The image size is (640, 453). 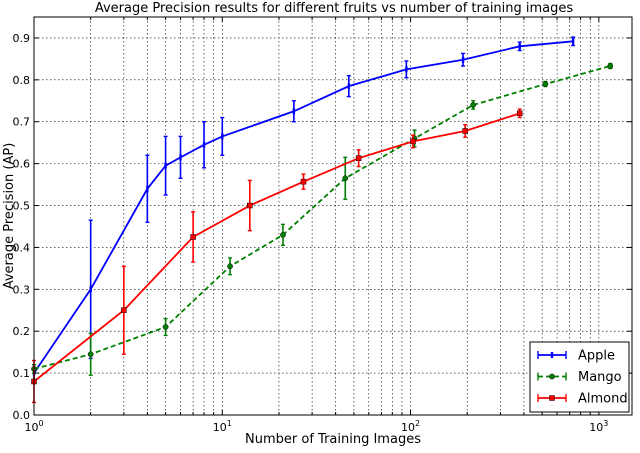 What do you see at coordinates (22, 122) in the screenshot?
I see `y-tick-label: 0.7` at bounding box center [22, 122].